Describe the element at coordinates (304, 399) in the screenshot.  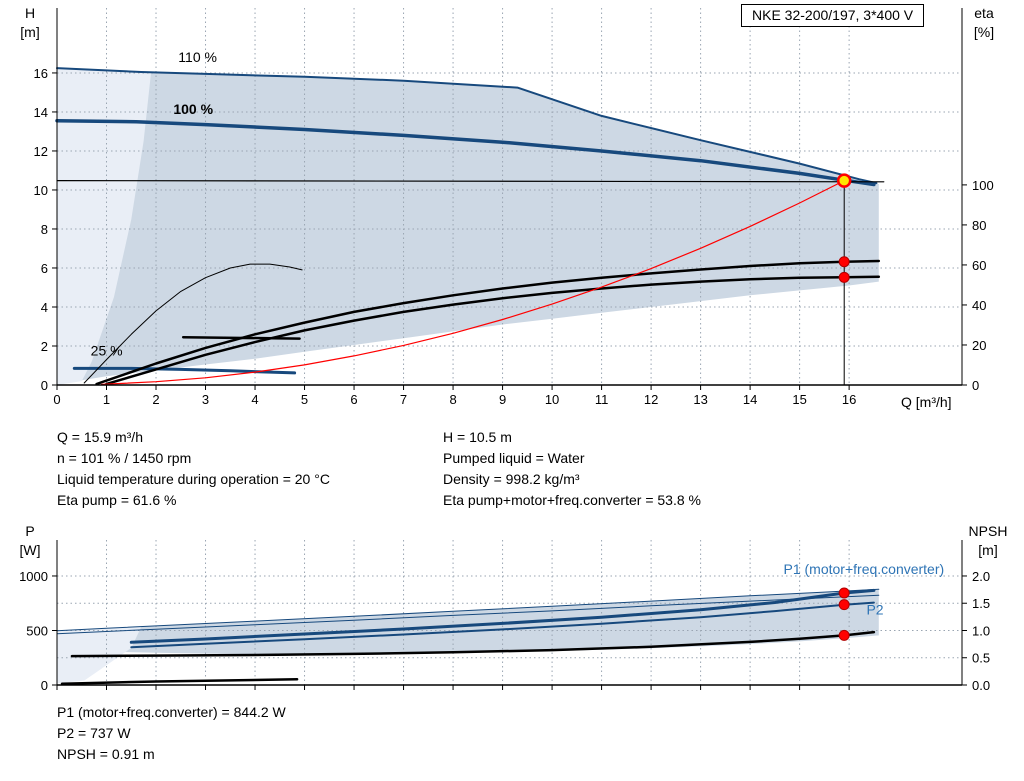
I see `x-tick-label: 5` at that location.